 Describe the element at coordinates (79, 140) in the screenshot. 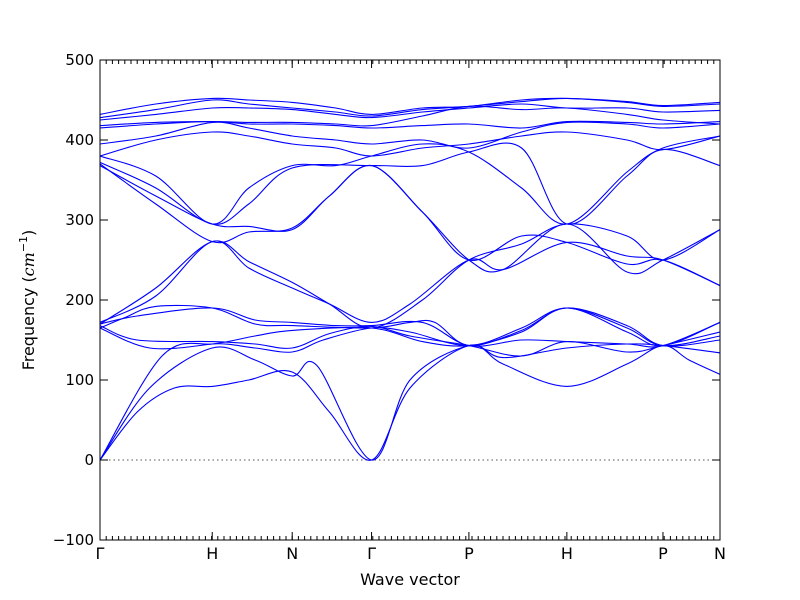

I see `y-tick-label: 400` at that location.